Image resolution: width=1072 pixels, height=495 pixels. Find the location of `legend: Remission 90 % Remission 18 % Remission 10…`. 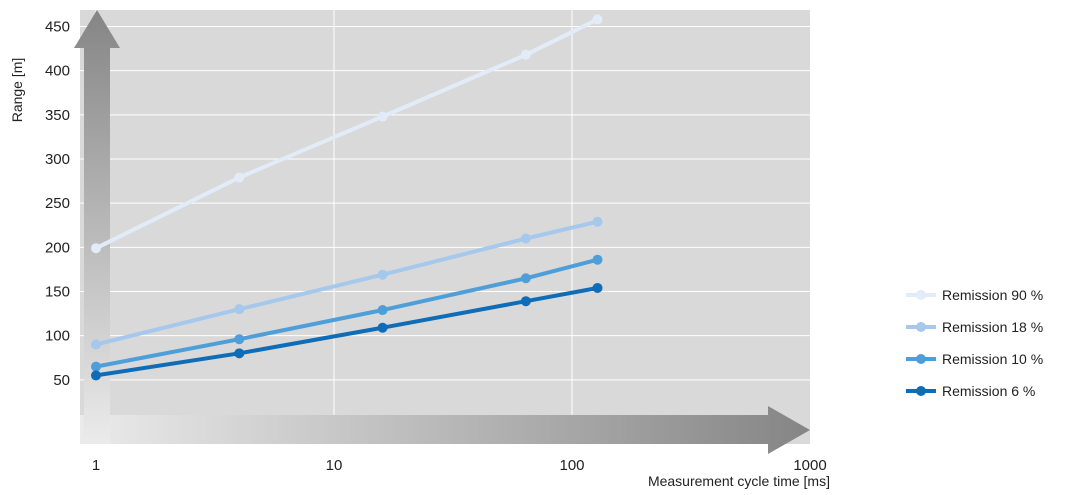

legend: Remission 90 % Remission 18 % Remission 10… is located at coordinates (974, 343).